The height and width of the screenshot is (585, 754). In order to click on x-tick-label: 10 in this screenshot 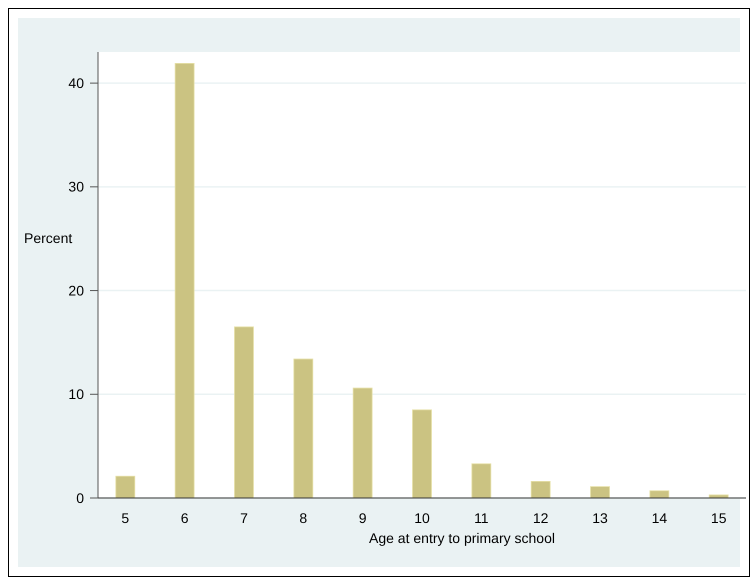, I will do `click(422, 518)`.